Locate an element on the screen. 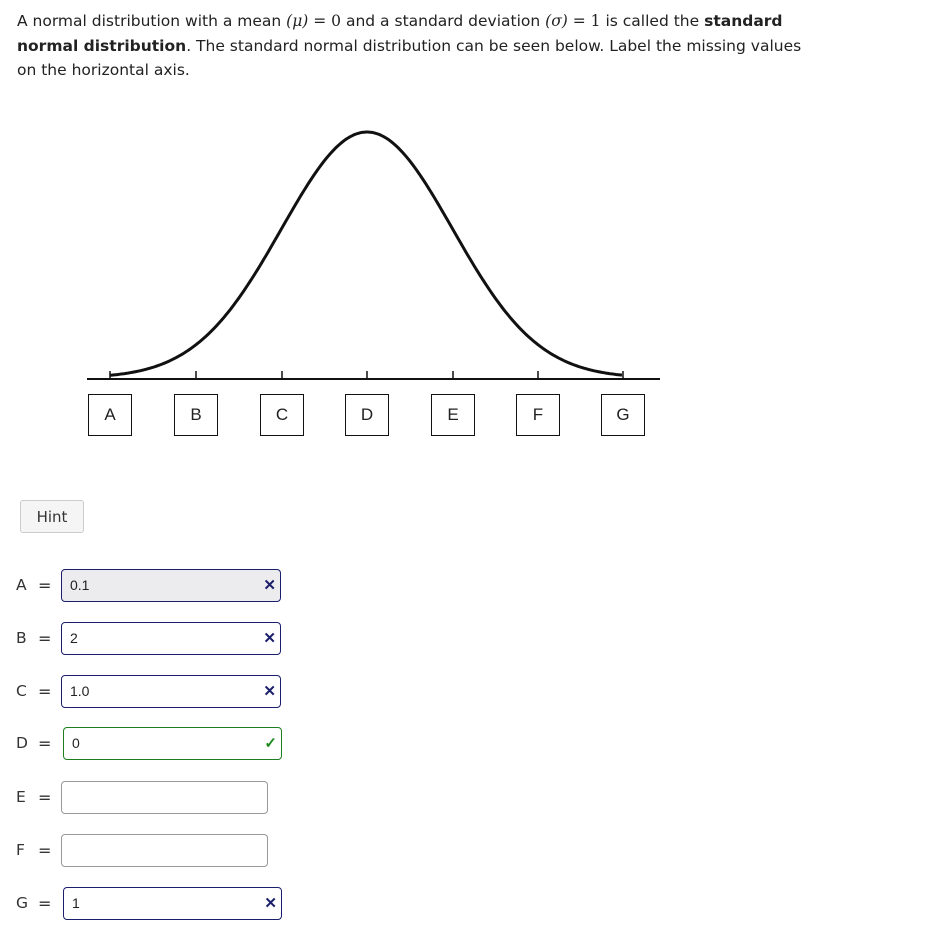  answer-label: B is located at coordinates (21, 638).